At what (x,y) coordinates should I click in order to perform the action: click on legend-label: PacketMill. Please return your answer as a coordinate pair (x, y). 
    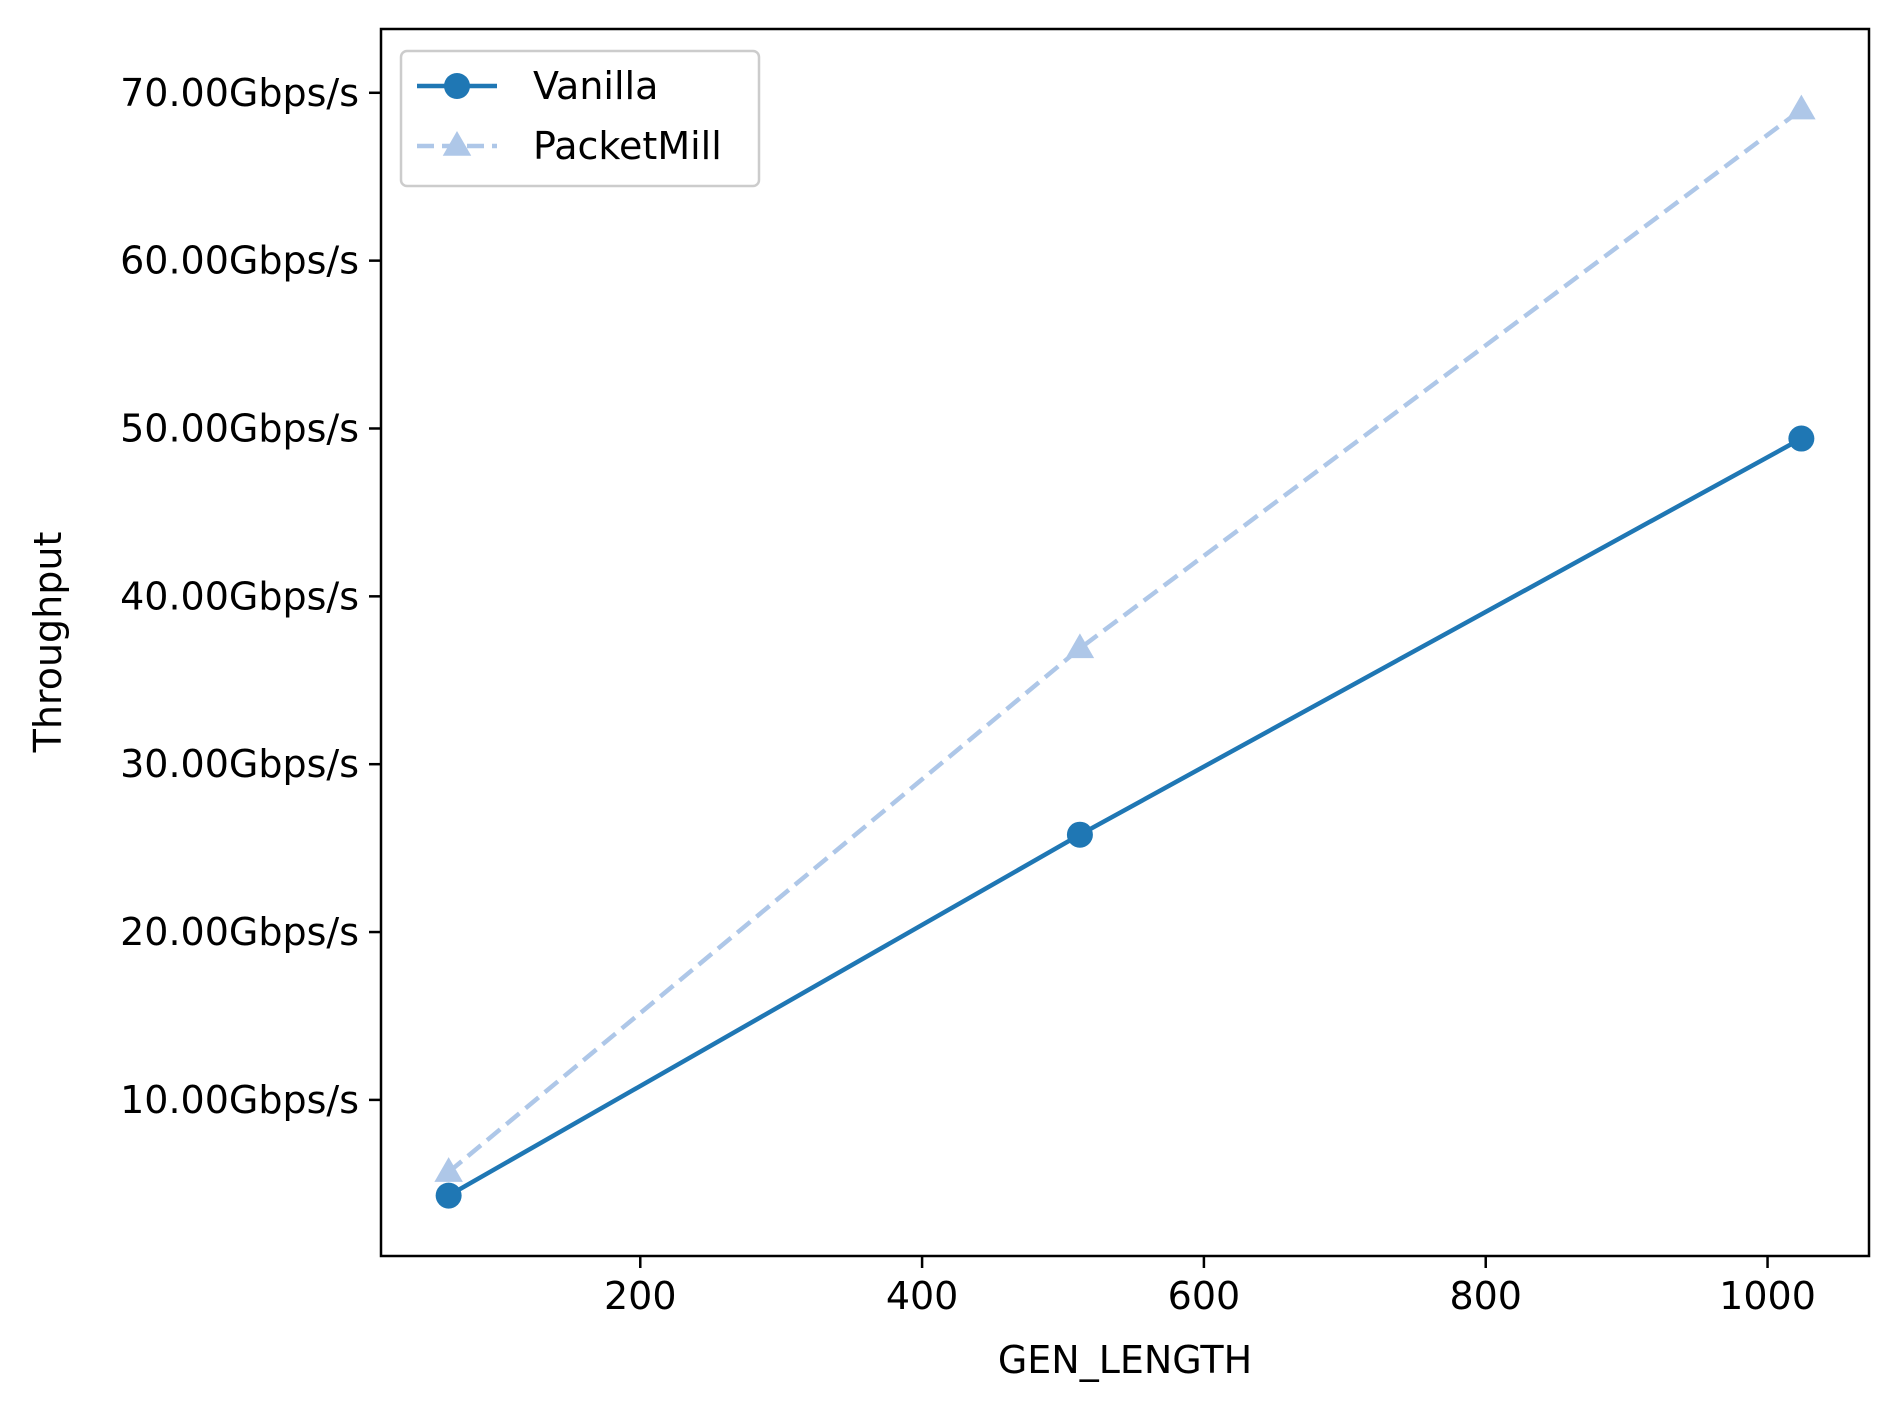
    Looking at the image, I should click on (627, 146).